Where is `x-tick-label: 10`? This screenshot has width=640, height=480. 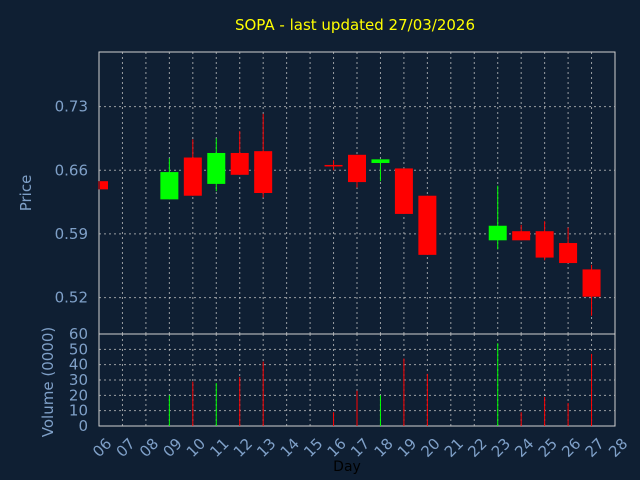 x-tick-label: 10 is located at coordinates (196, 448).